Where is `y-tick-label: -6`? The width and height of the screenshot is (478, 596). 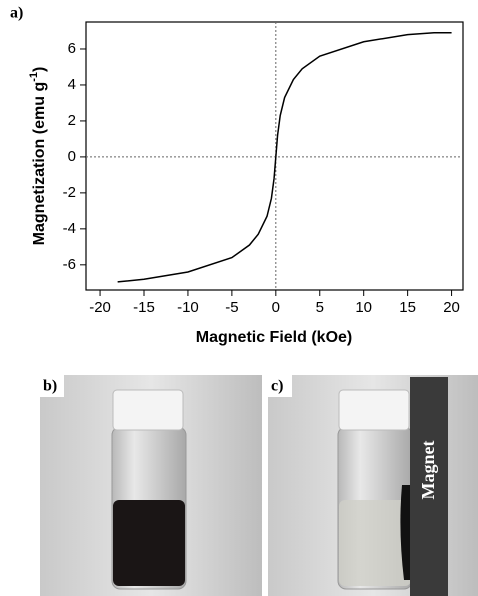 y-tick-label: -6 is located at coordinates (69, 264).